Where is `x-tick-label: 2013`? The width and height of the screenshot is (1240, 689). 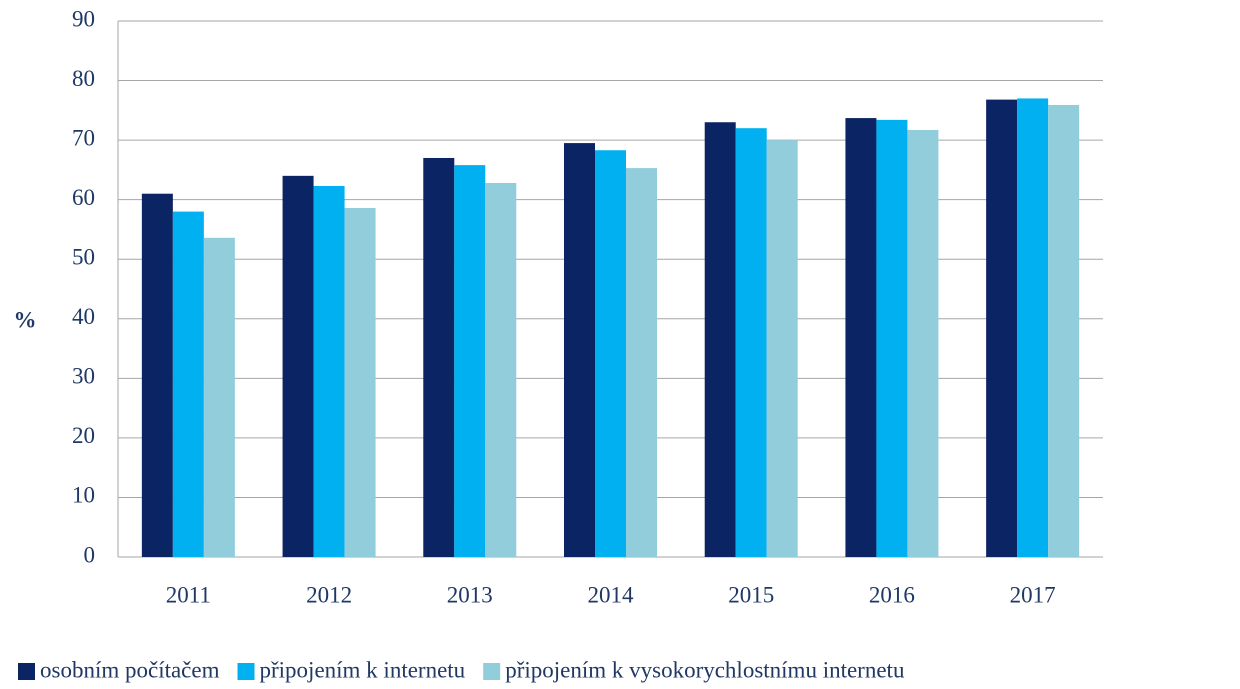 x-tick-label: 2013 is located at coordinates (470, 594).